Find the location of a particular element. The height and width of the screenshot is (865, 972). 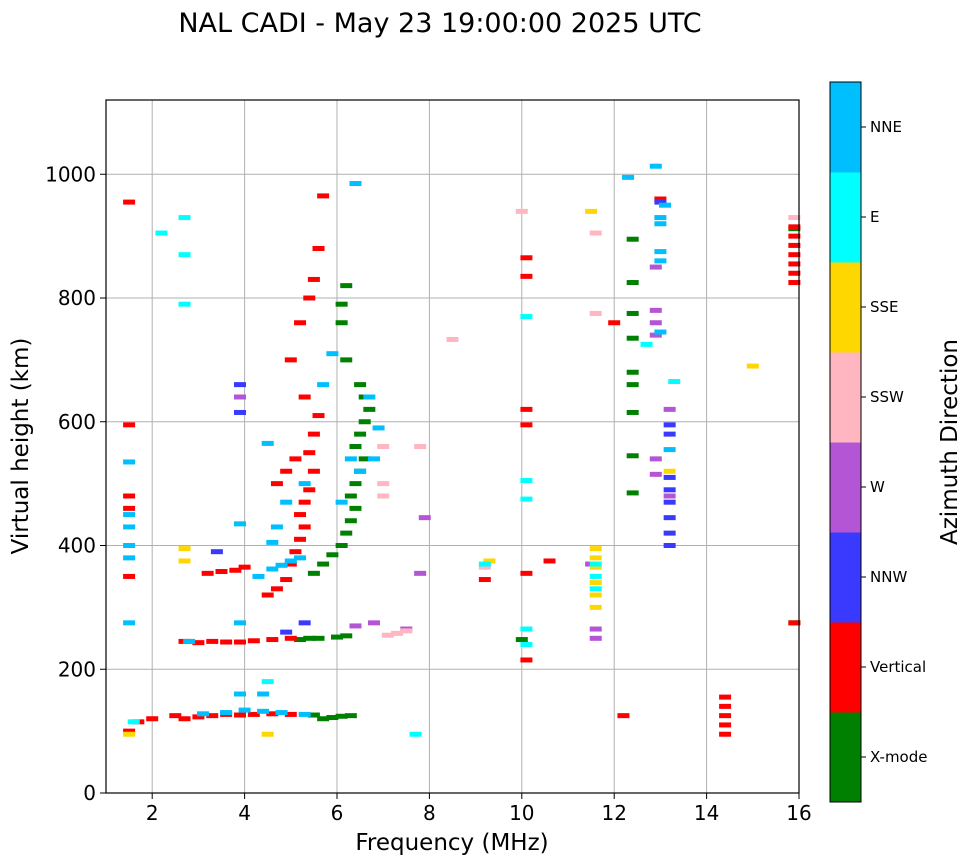

chart-title: NAL CADI - May 23 19:00:00 2025 UTC is located at coordinates (439, 23).